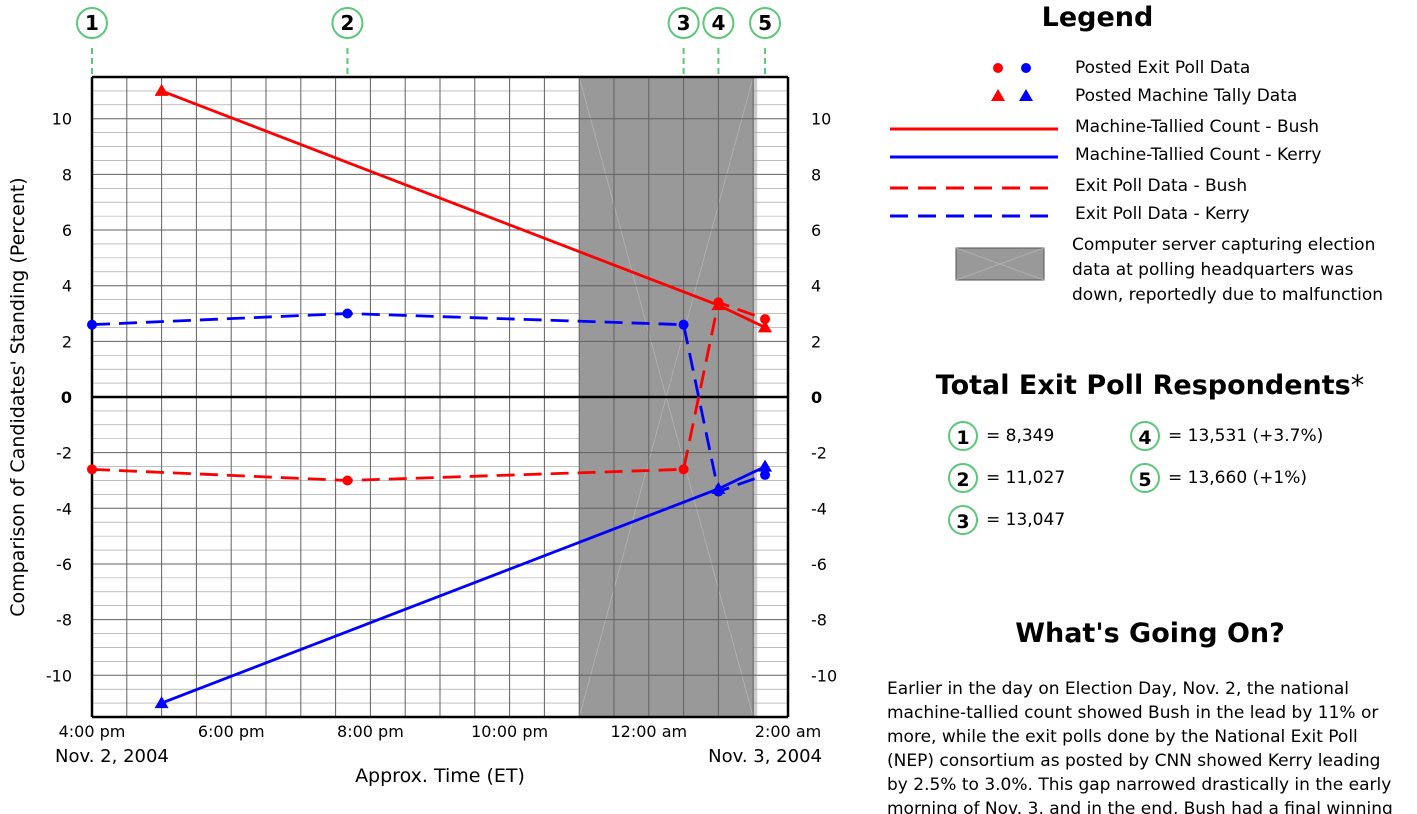  Describe the element at coordinates (819, 508) in the screenshot. I see `y-tick-label-right: -4` at that location.